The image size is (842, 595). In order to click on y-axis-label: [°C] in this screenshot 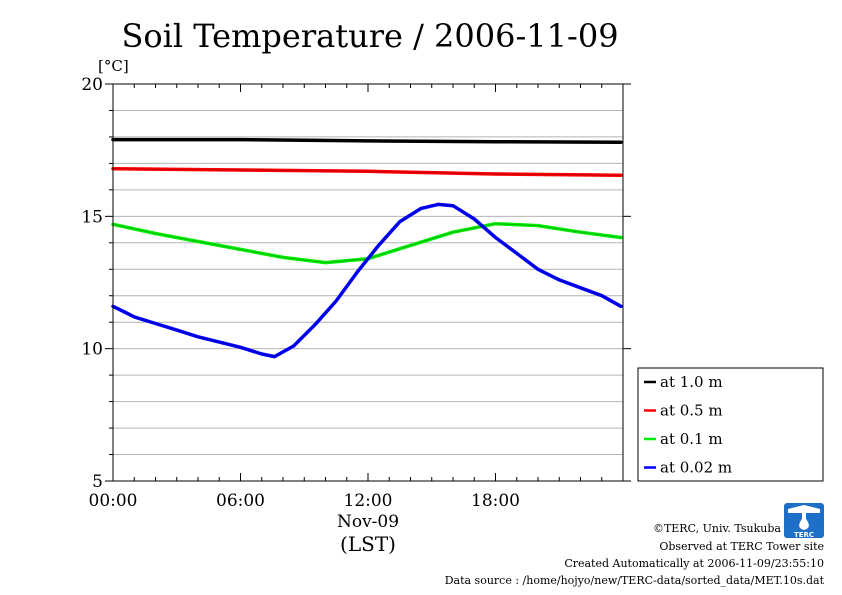, I will do `click(113, 66)`.